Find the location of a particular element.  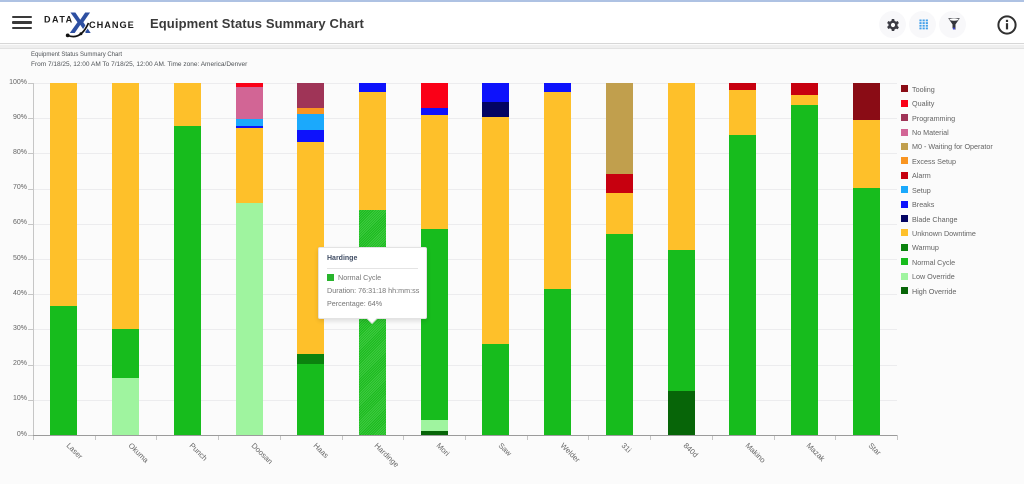

svg-text: X is located at coordinates (81, 23).